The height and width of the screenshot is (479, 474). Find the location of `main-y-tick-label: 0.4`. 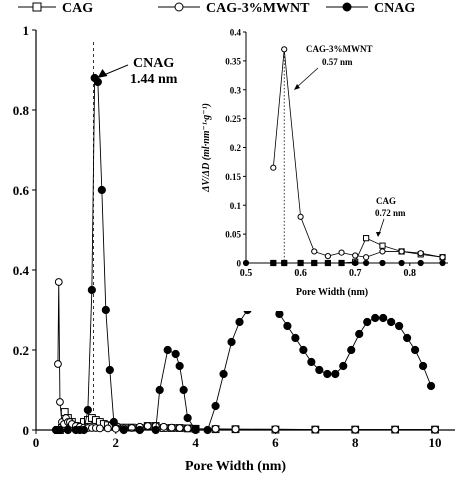

main-y-tick-label: 0.4 is located at coordinates (21, 270).